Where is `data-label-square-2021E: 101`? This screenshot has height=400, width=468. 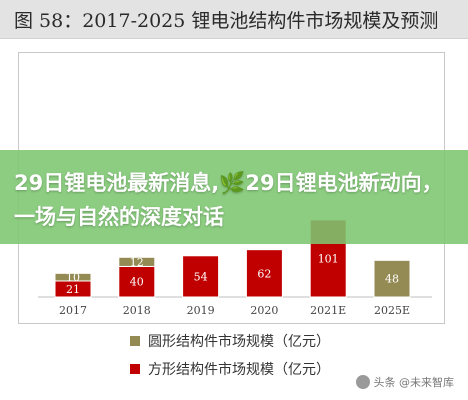 data-label-square-2021E: 101 is located at coordinates (328, 258).